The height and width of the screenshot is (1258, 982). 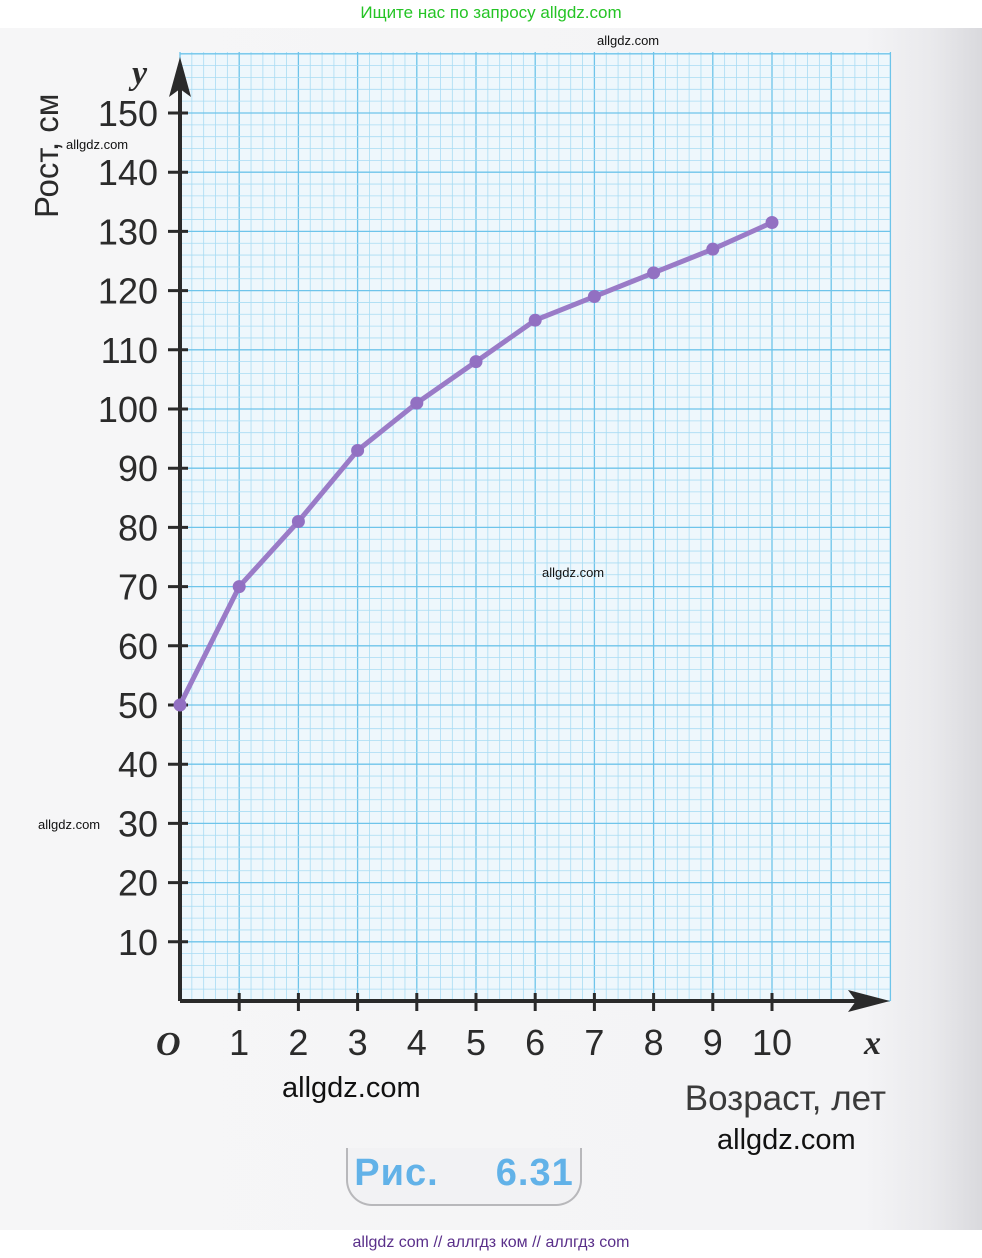 What do you see at coordinates (786, 1140) in the screenshot?
I see `watermark-large-right: allgdz.com` at bounding box center [786, 1140].